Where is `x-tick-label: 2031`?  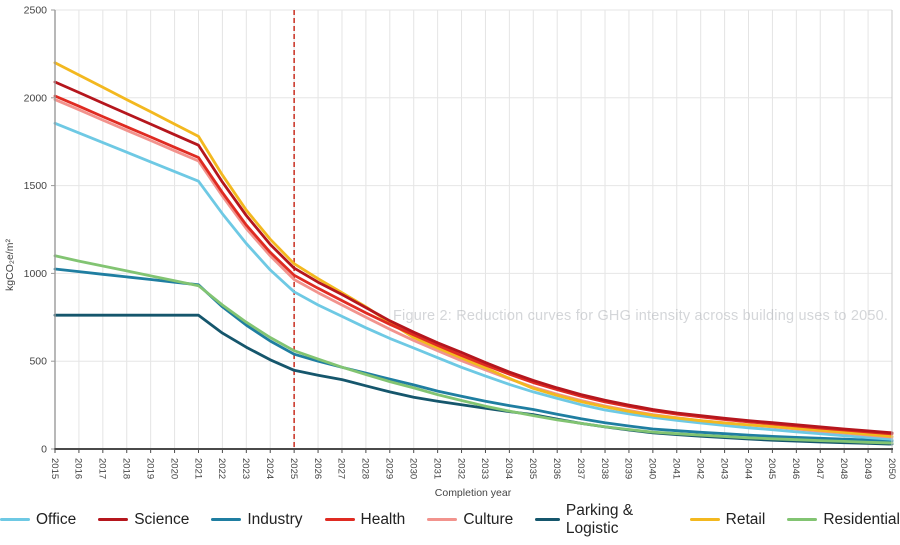 x-tick-label: 2031 is located at coordinates (436, 468).